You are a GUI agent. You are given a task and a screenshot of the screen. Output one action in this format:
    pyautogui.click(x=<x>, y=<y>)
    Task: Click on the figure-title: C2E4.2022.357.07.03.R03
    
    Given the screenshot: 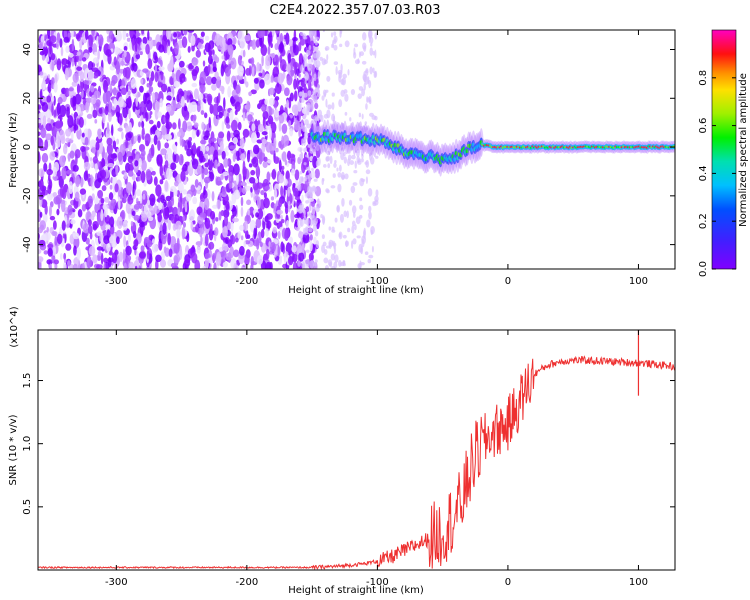 What is the action you would take?
    pyautogui.click(x=354, y=10)
    